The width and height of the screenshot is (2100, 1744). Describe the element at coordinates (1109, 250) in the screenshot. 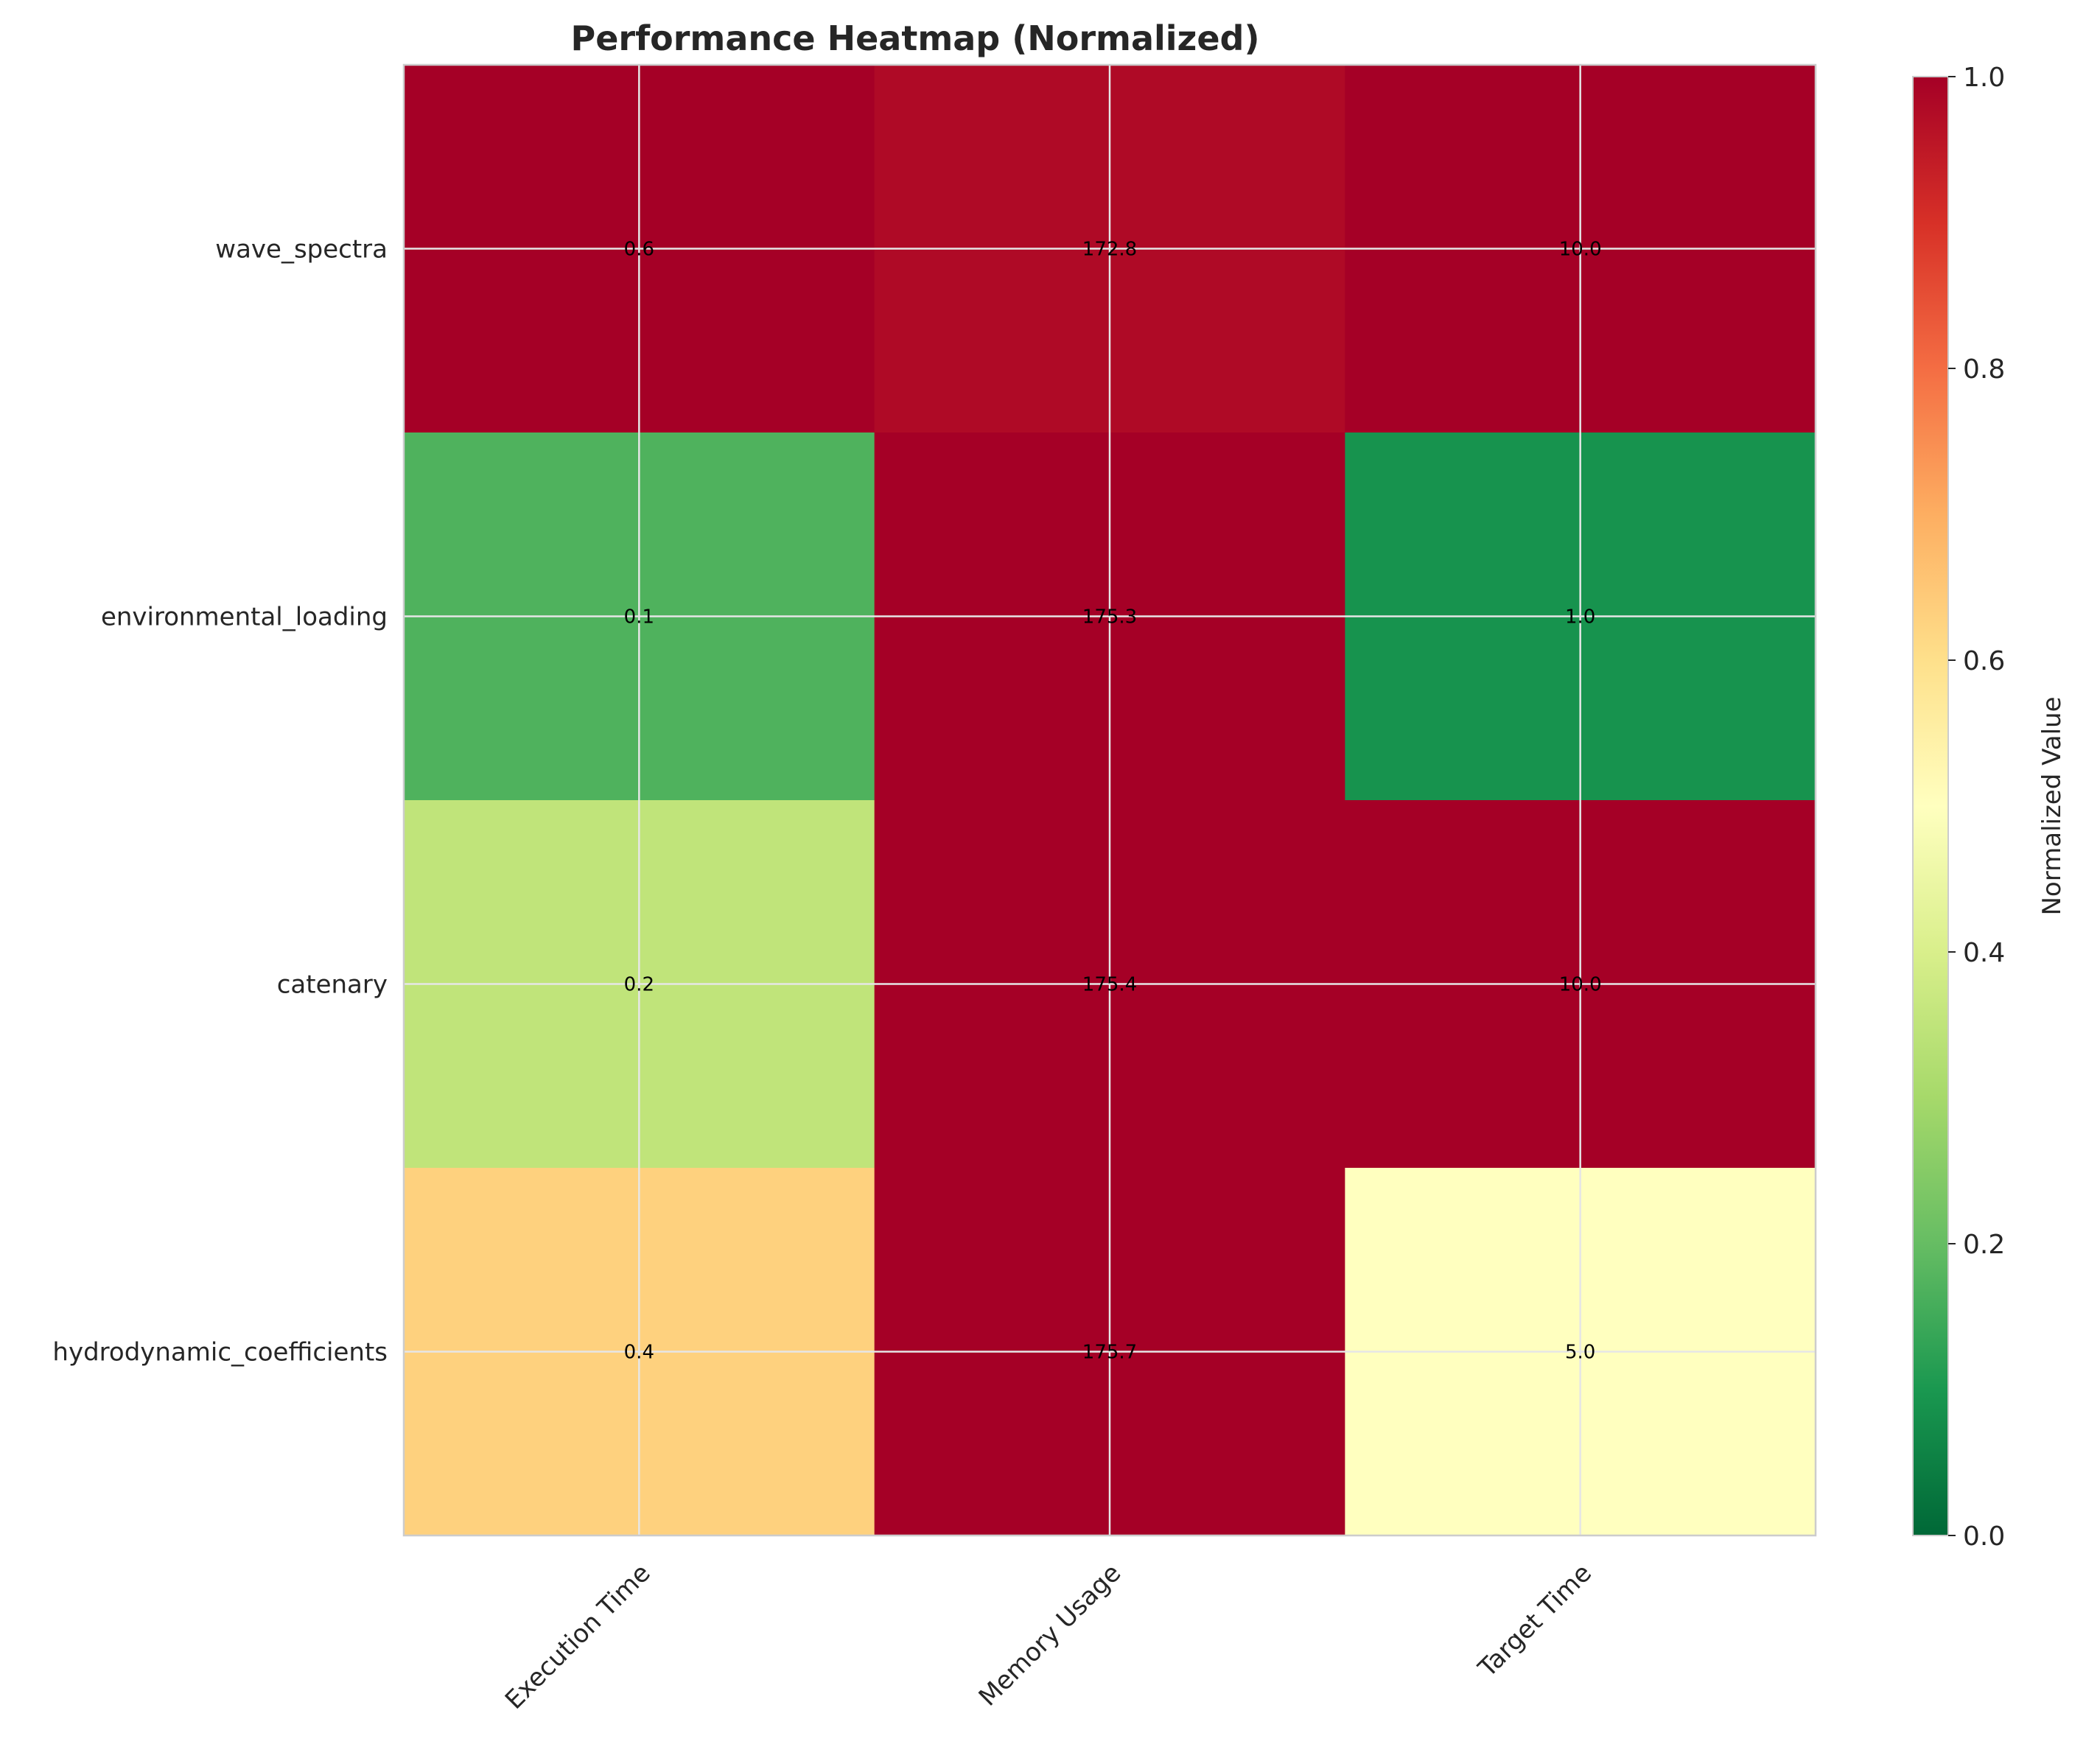

I see `cell-value: 172.8` at that location.